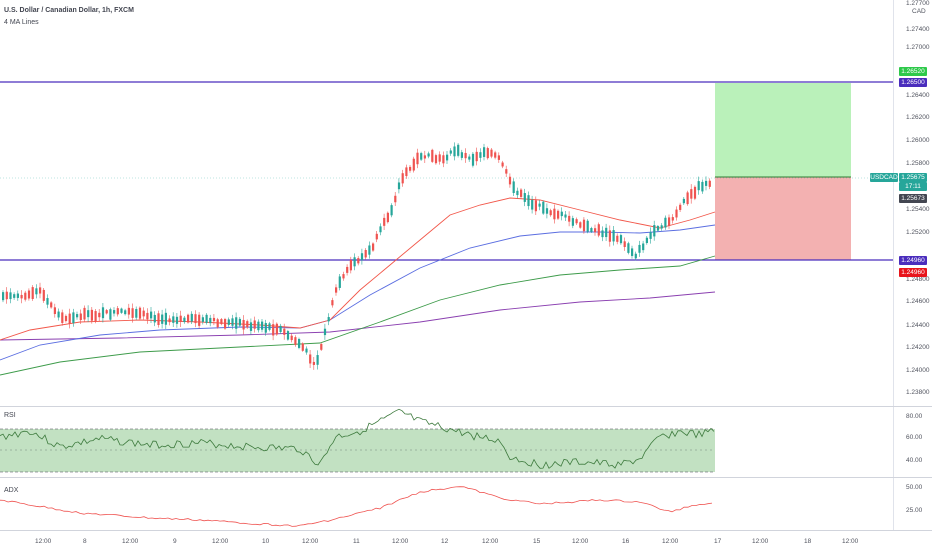 The width and height of the screenshot is (932, 550). Describe the element at coordinates (918, 301) in the screenshot. I see `price-tick: 1.24600` at that location.